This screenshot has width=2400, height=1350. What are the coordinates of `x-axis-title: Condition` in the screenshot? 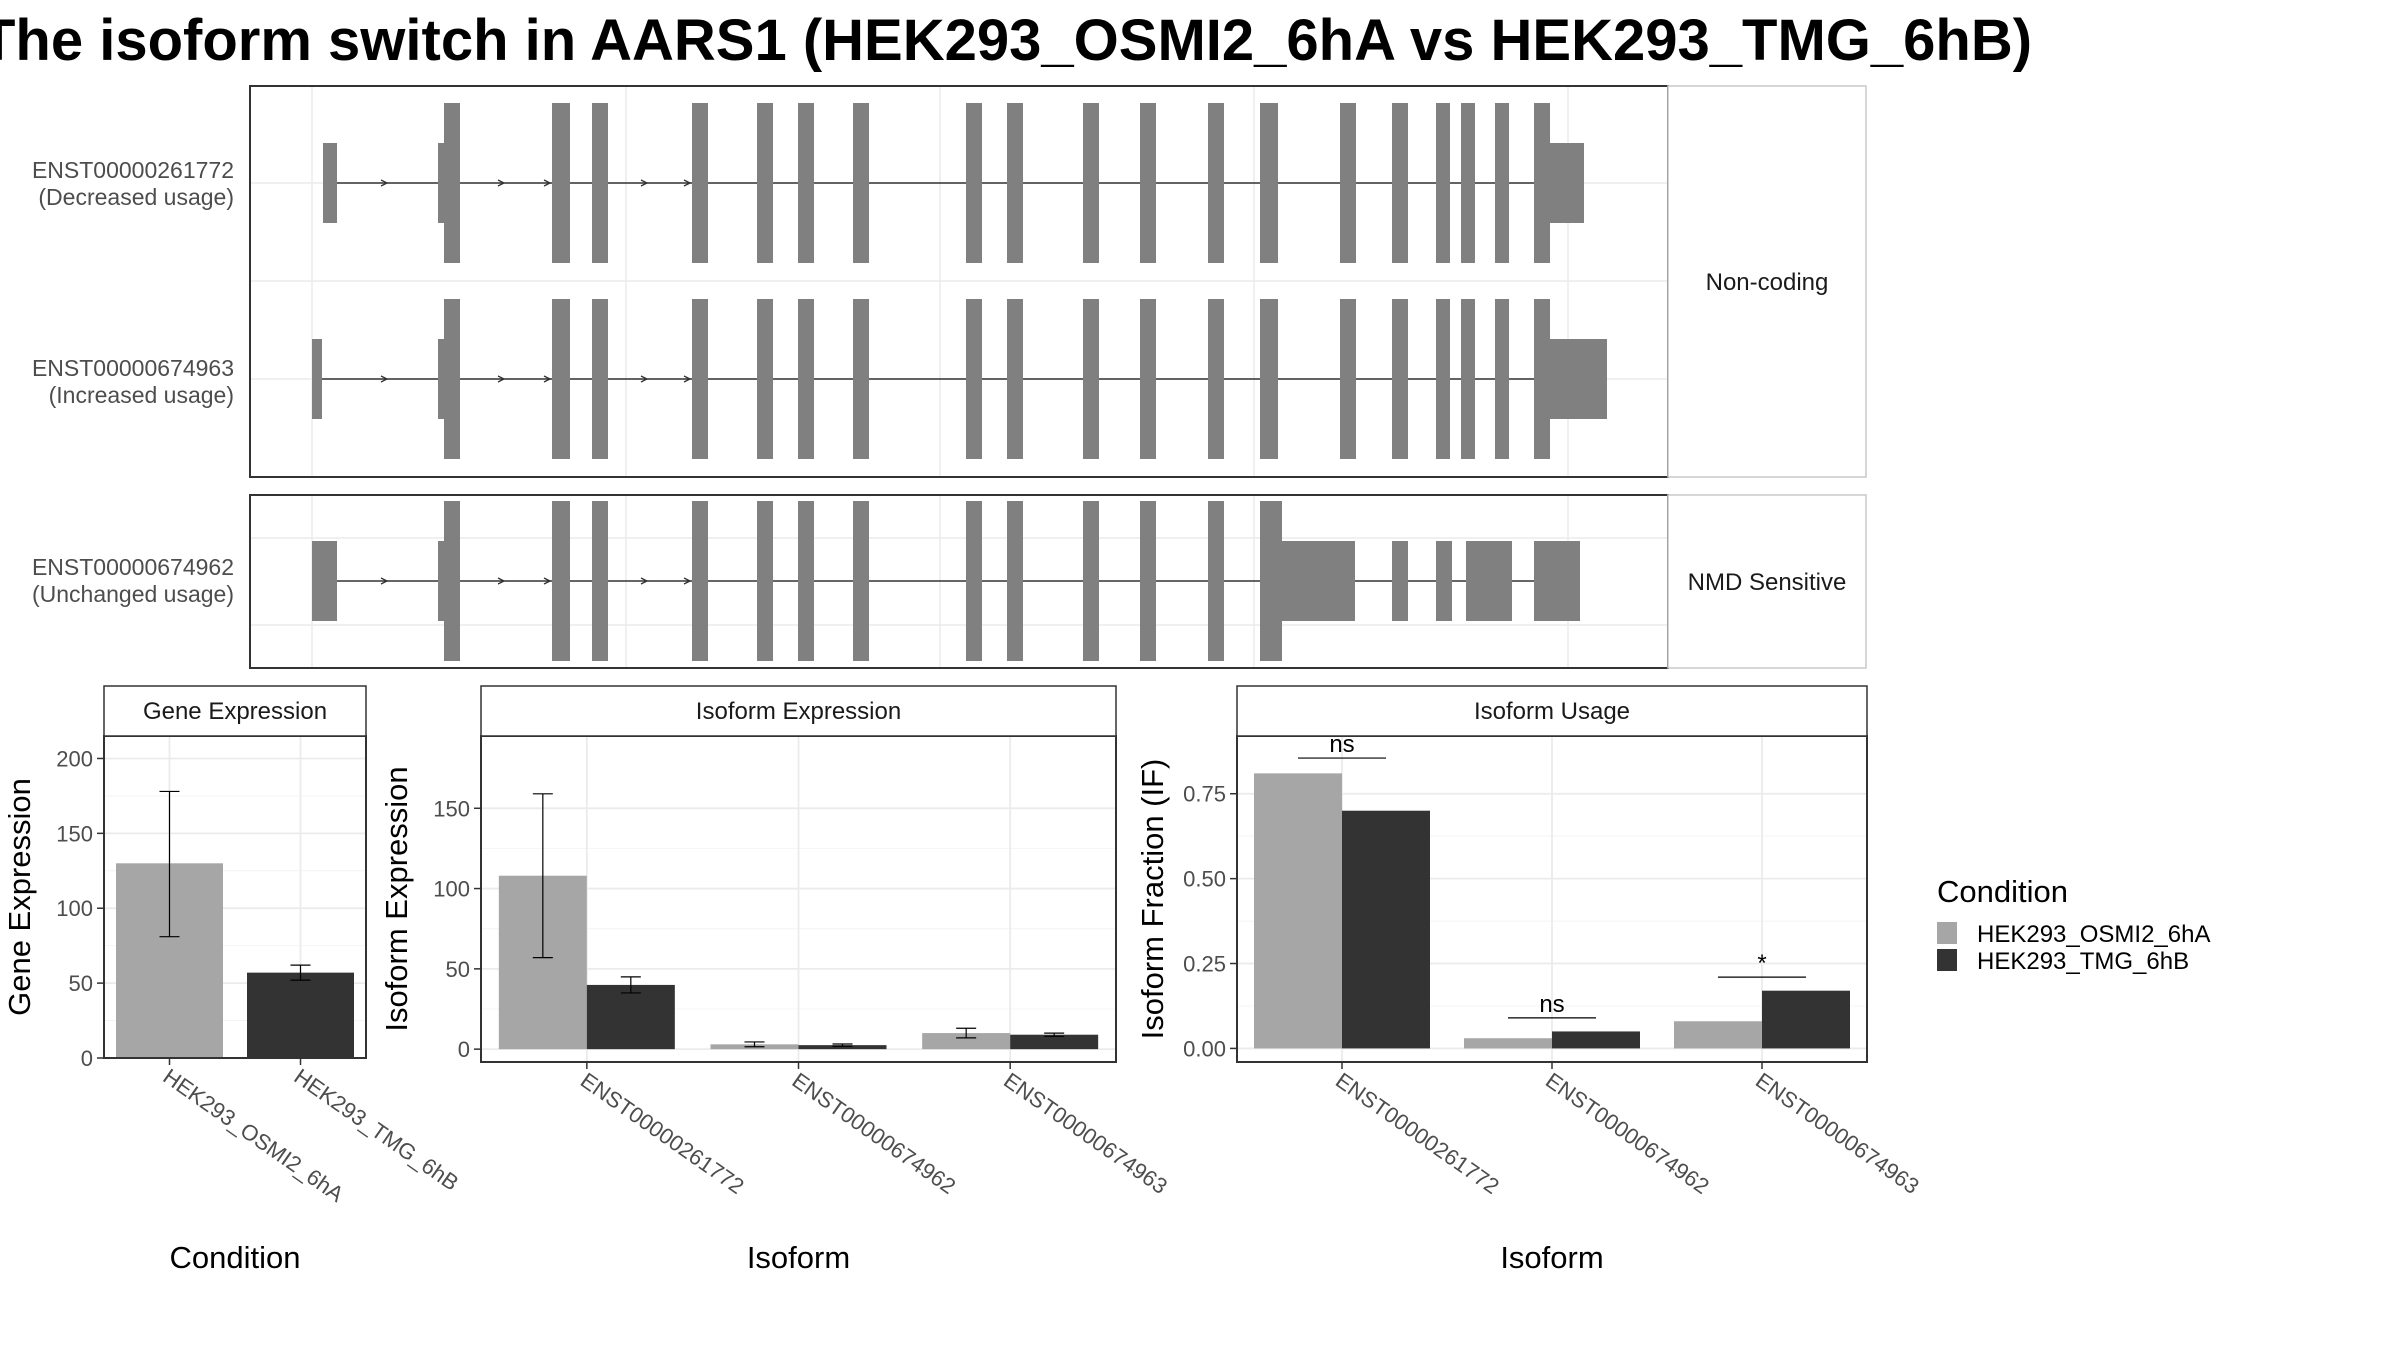 It's located at (235, 1257).